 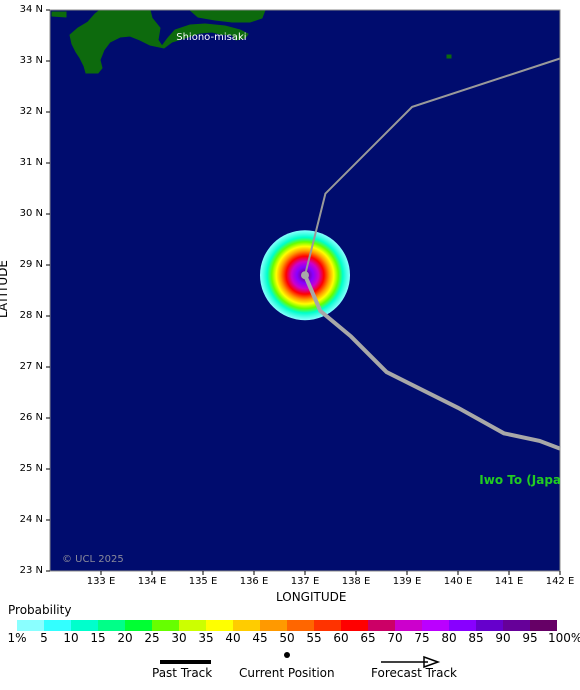 I want to click on probability-scale-label: 5, so click(x=44, y=638).